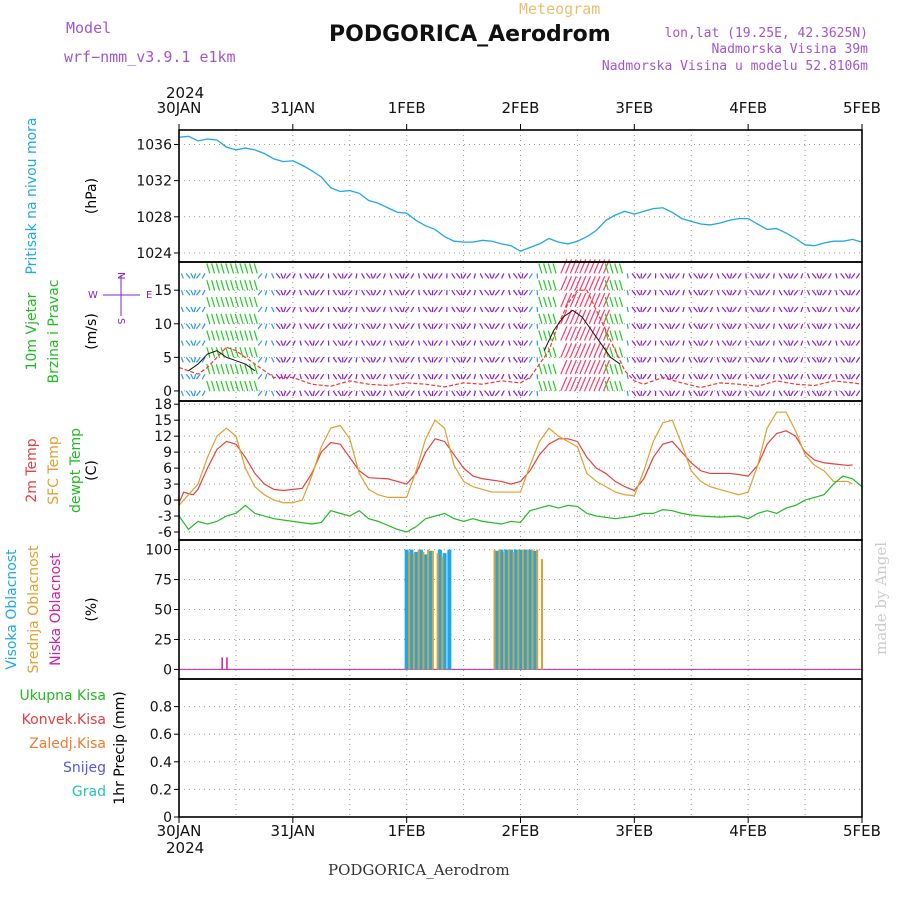  I want to click on x-tick-label-top: 3FEB, so click(634, 108).